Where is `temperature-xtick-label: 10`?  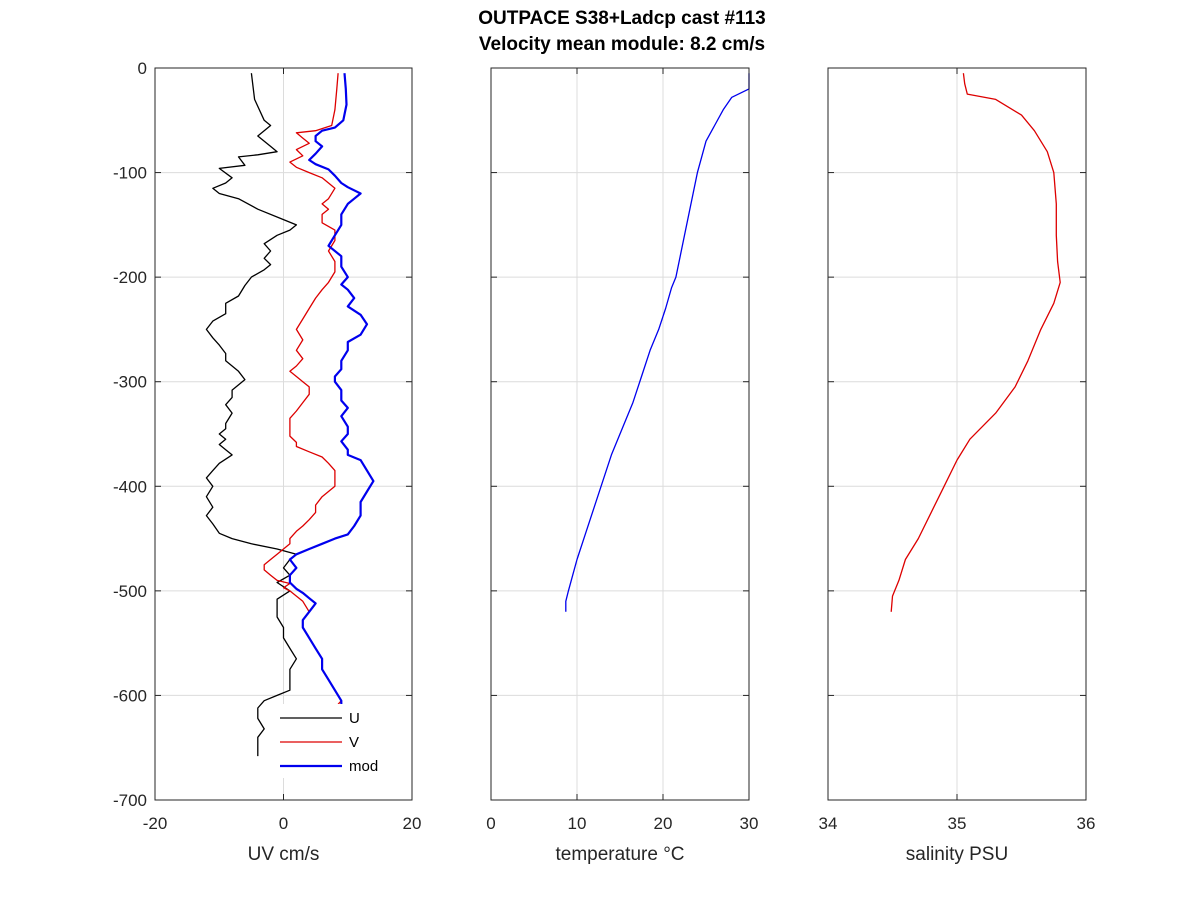 temperature-xtick-label: 10 is located at coordinates (577, 823).